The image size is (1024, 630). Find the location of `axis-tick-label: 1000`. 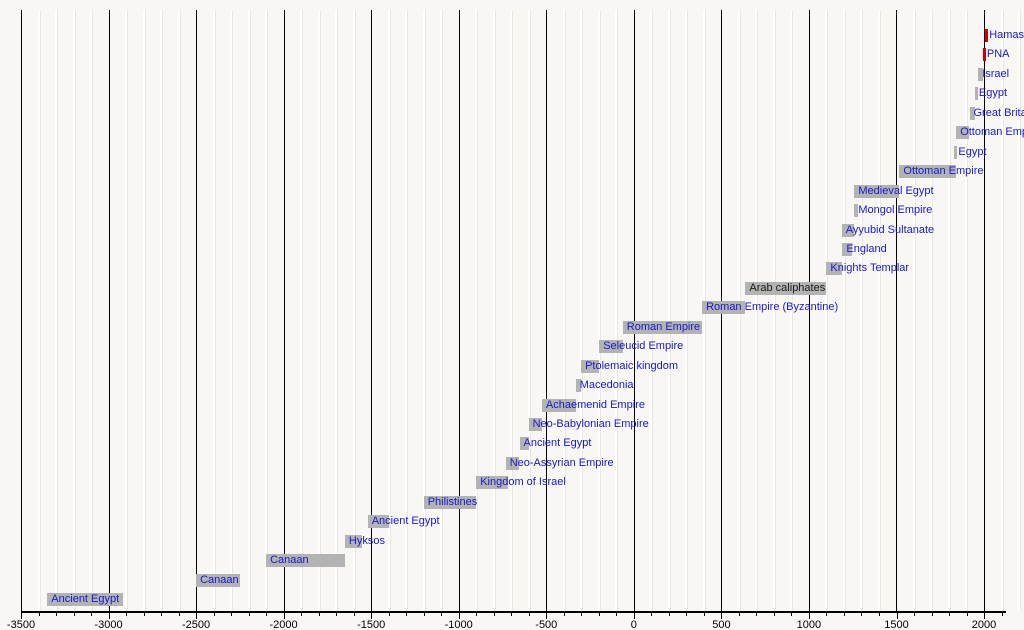

axis-tick-label: 1000 is located at coordinates (809, 624).